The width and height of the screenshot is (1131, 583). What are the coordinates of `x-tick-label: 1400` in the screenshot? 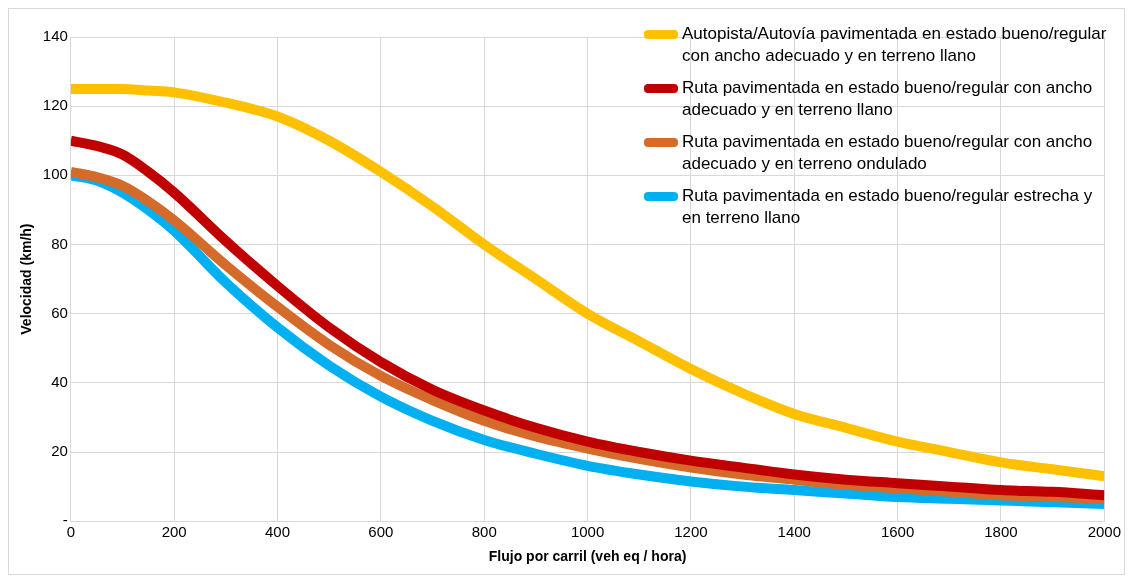 It's located at (794, 532).